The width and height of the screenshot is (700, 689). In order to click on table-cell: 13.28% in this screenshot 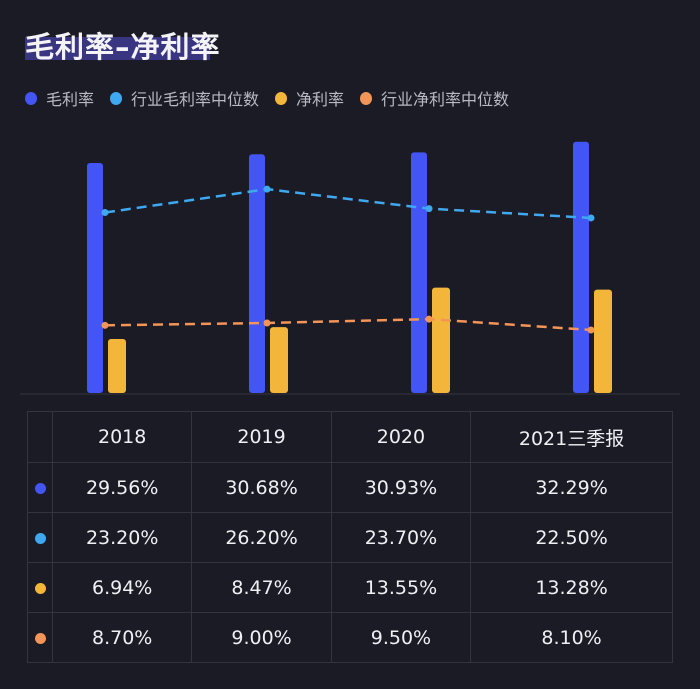, I will do `click(571, 587)`.